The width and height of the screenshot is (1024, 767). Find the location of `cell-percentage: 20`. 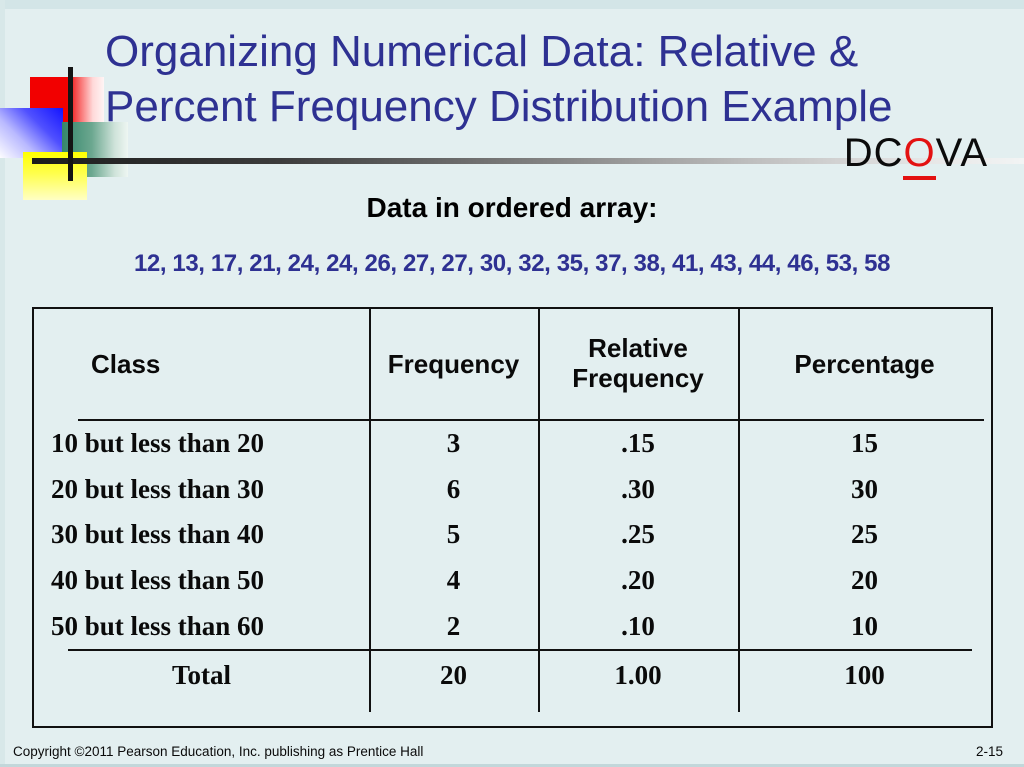

cell-percentage: 20 is located at coordinates (864, 580).